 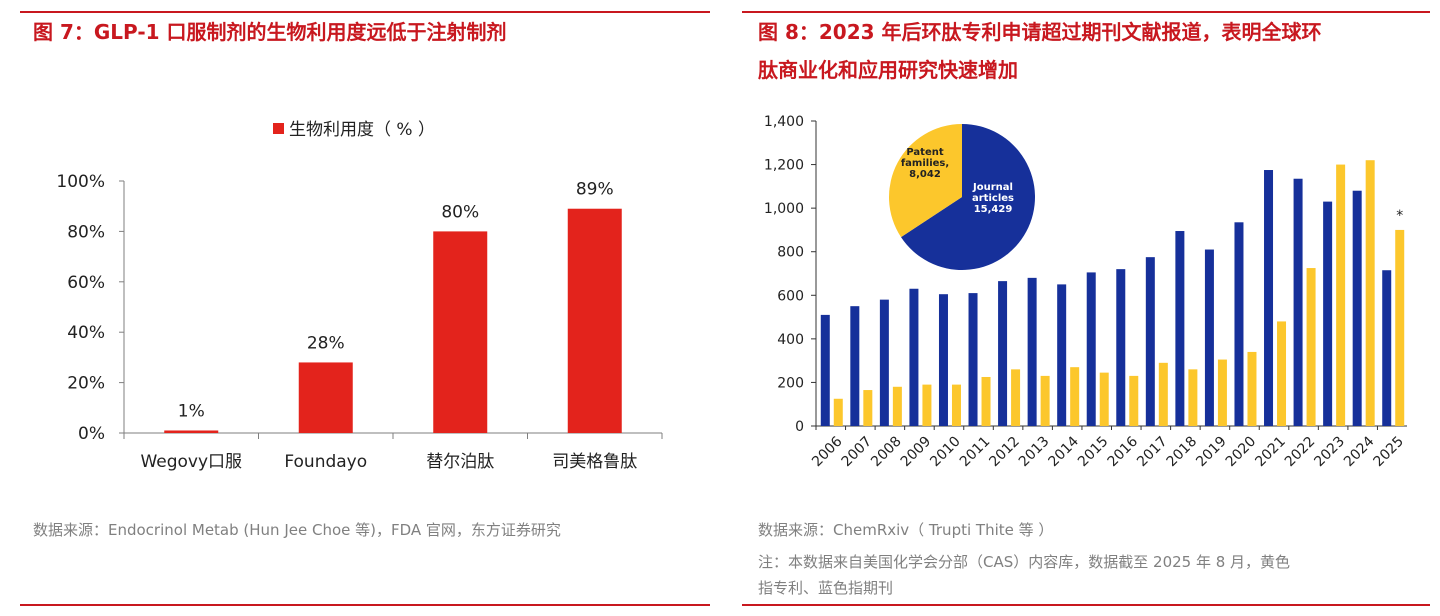 What do you see at coordinates (1300, 452) in the screenshot?
I see `x-tick-label: 2022` at bounding box center [1300, 452].